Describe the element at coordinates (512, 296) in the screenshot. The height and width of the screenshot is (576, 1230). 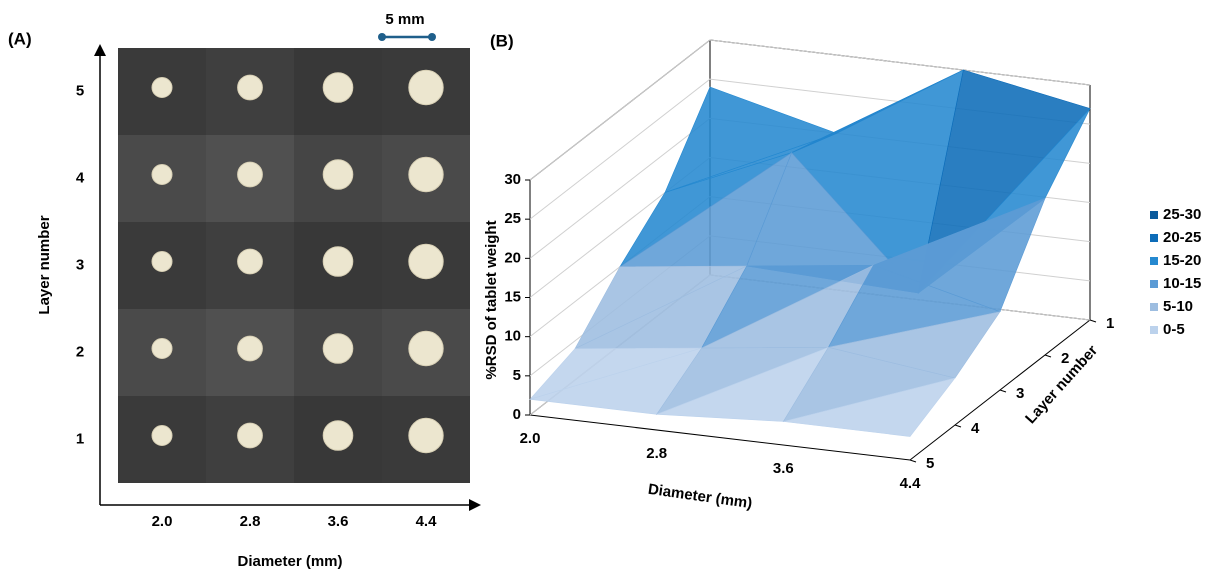
I see `z-tick-label: 15` at that location.